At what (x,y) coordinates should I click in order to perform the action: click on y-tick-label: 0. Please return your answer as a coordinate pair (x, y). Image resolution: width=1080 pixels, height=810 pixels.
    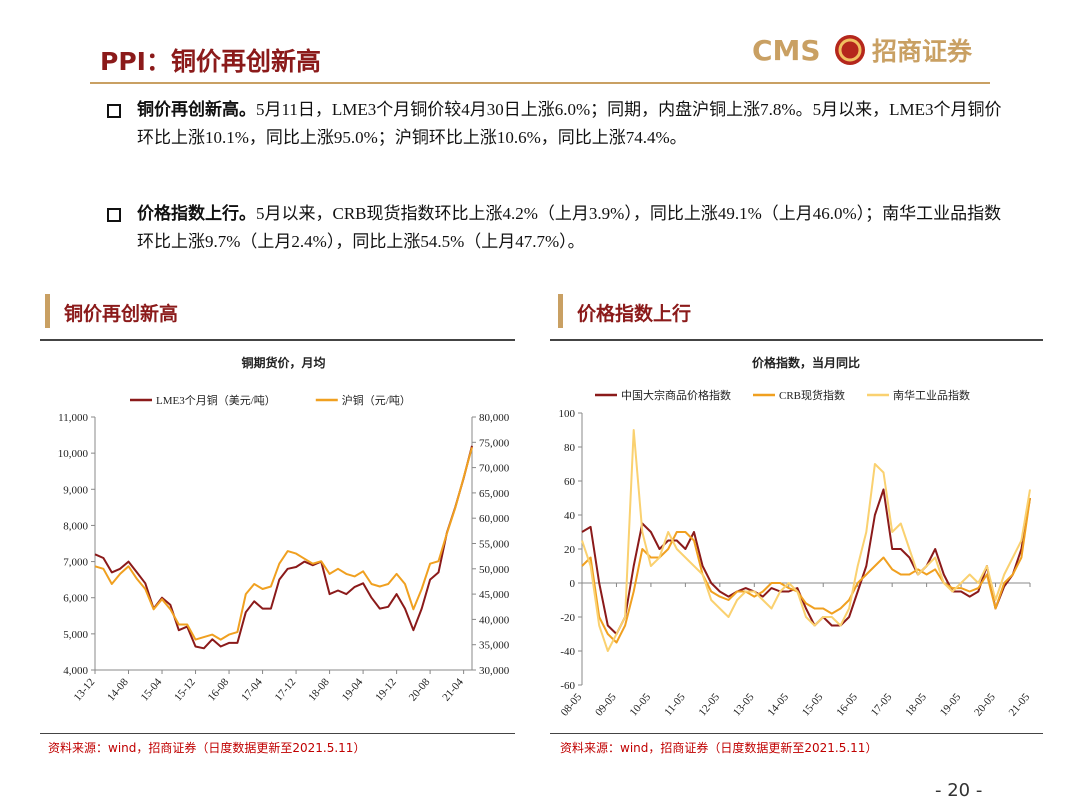
    Looking at the image, I should click on (573, 584).